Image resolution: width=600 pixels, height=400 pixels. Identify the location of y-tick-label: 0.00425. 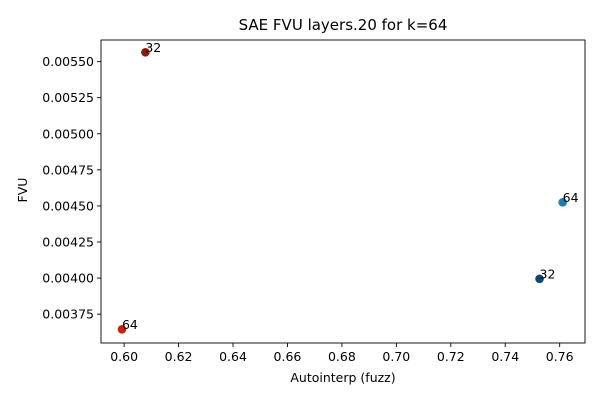
(68, 242).